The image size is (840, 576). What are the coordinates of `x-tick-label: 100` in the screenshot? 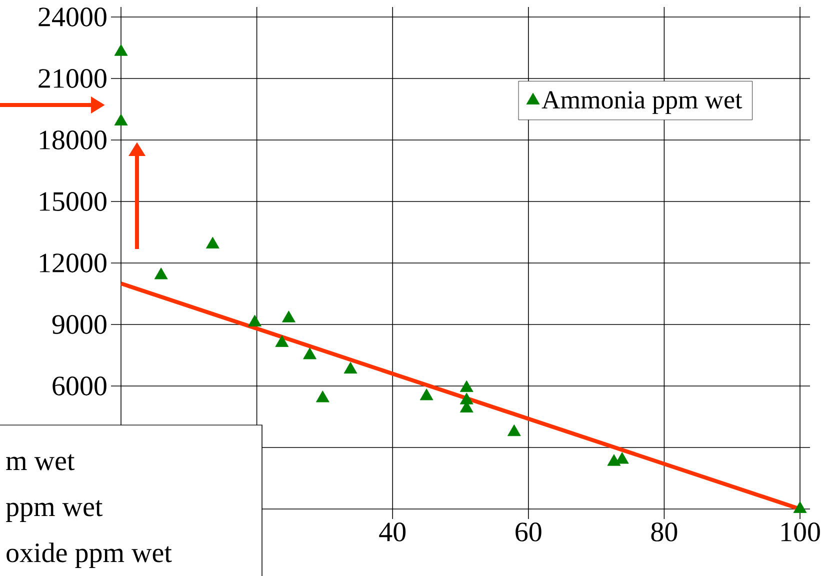 It's located at (800, 532).